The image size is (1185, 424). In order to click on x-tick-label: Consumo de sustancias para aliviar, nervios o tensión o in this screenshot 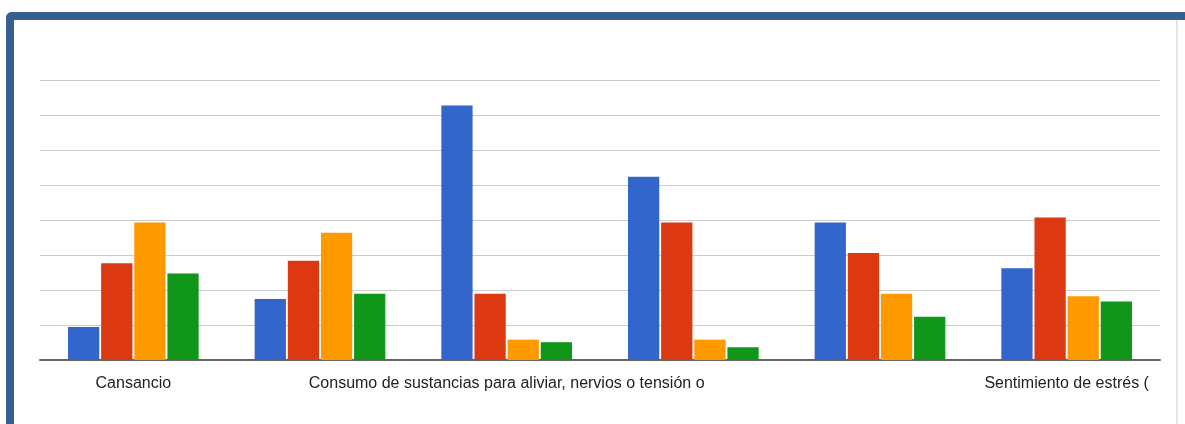, I will do `click(506, 382)`.